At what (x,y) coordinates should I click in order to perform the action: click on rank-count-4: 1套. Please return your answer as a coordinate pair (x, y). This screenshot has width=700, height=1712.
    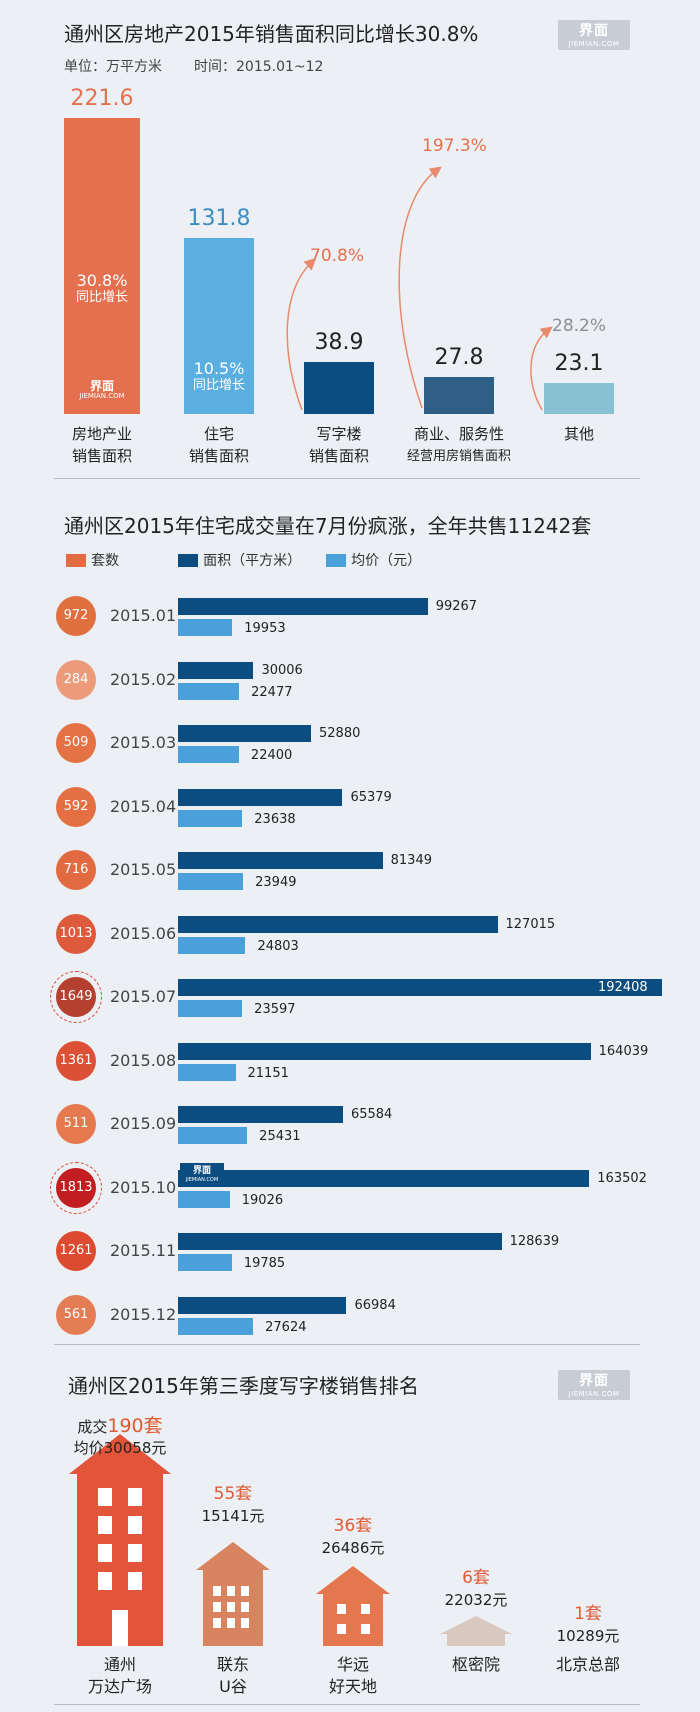
    Looking at the image, I should click on (588, 1614).